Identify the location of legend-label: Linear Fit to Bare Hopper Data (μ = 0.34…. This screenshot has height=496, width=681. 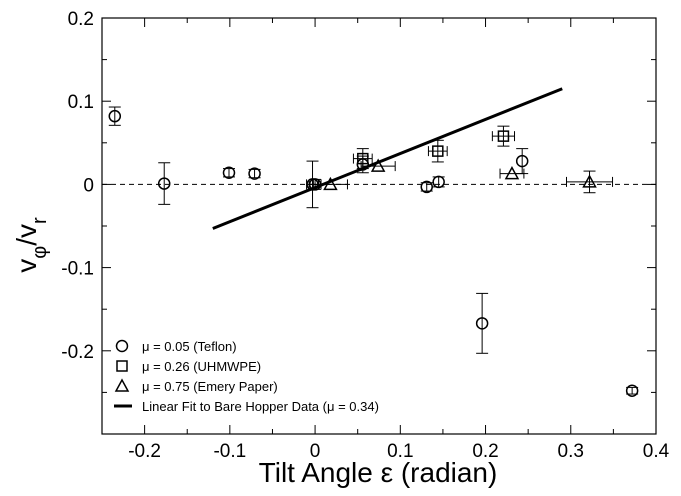
(260, 406).